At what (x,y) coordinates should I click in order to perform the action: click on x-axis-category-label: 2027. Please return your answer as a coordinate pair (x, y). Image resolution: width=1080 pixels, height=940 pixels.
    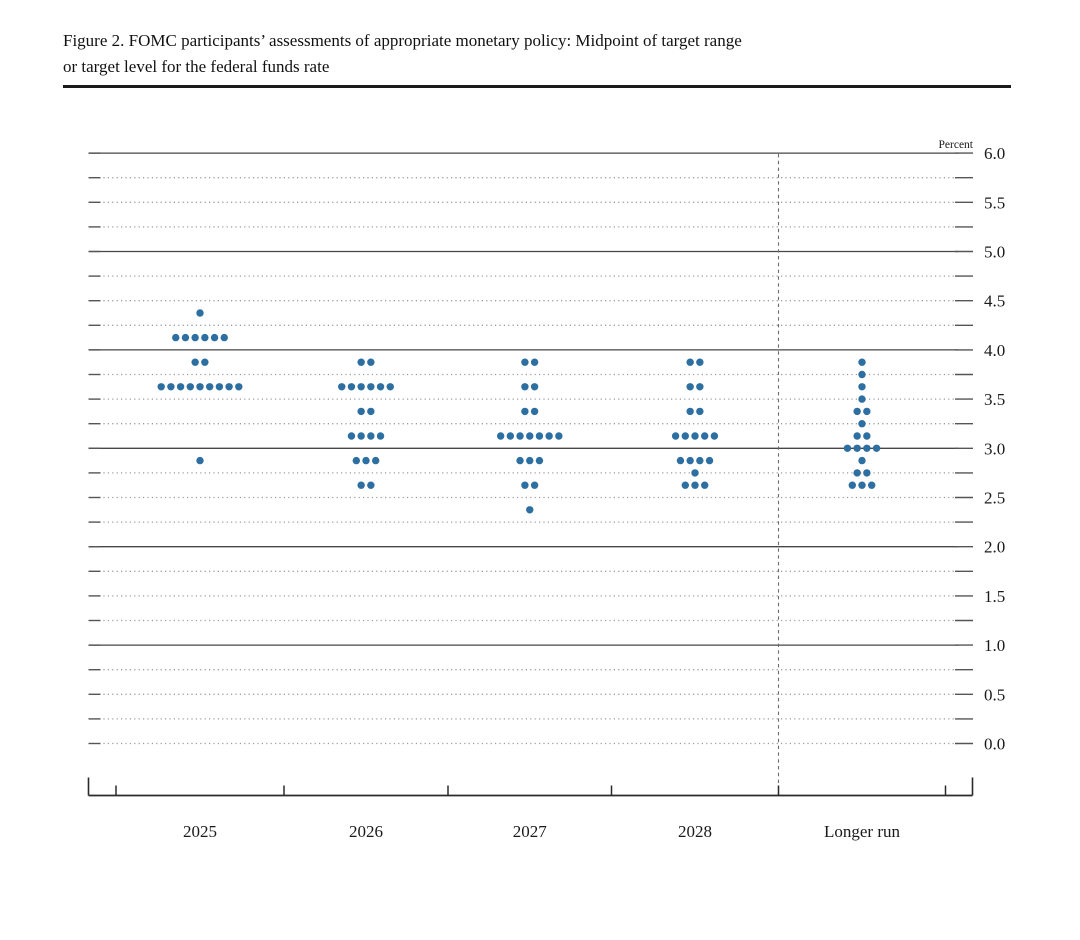
    Looking at the image, I should click on (530, 831).